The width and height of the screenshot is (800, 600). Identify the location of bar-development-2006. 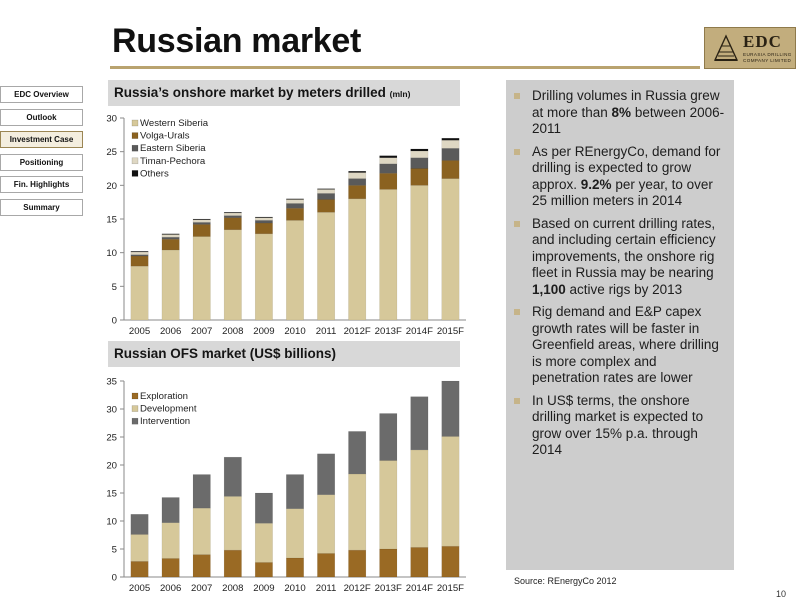
(170, 540).